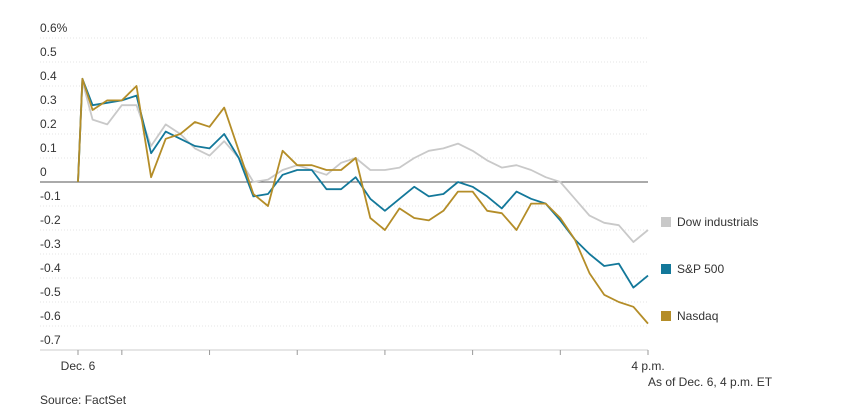  I want to click on y-tick-label: 0.2, so click(48, 124).